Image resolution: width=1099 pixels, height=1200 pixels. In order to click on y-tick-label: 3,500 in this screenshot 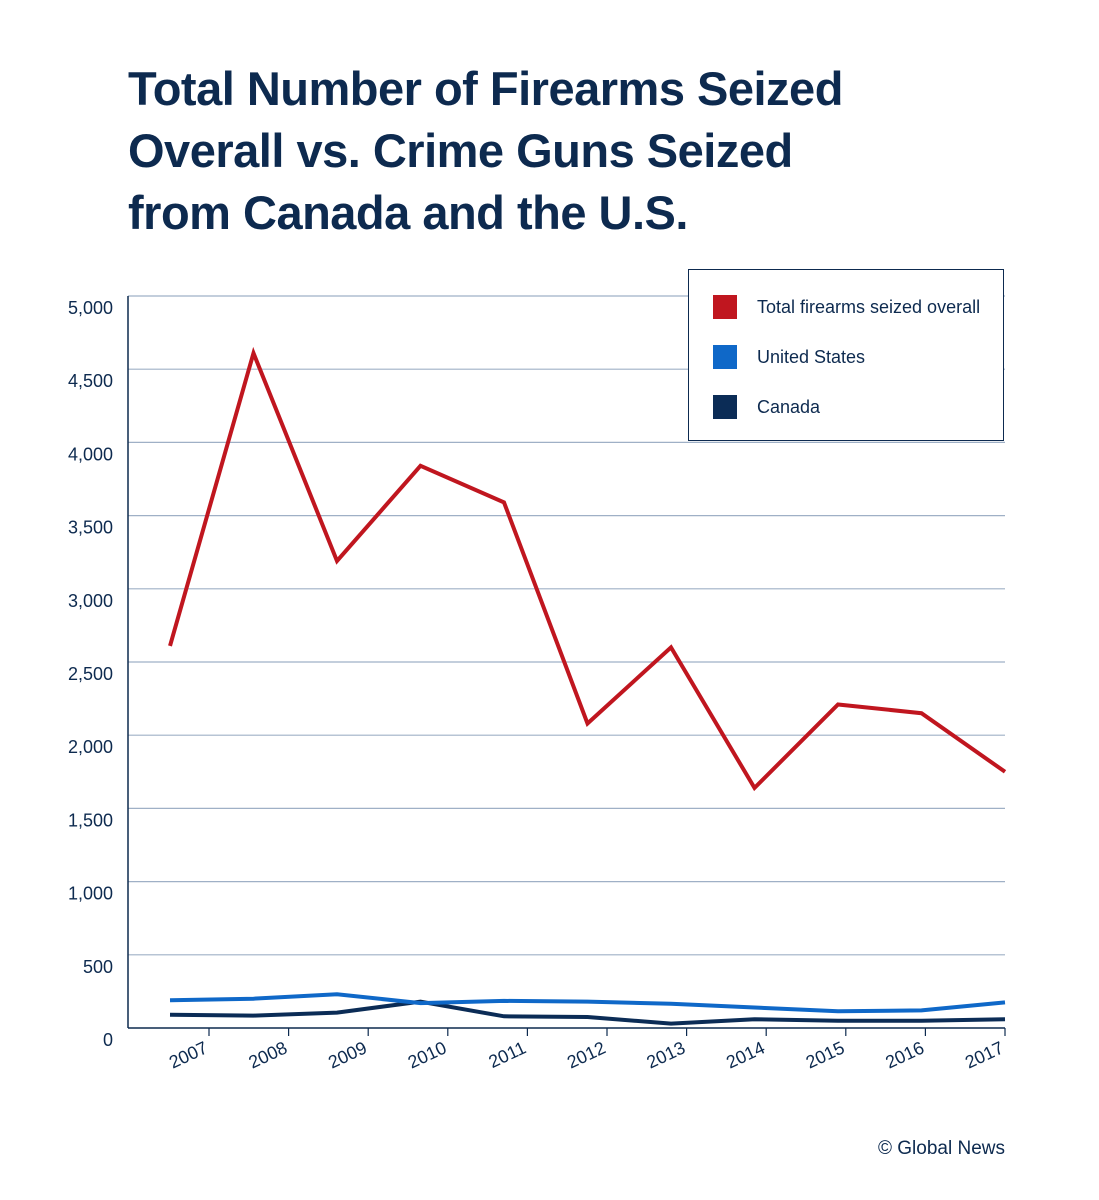, I will do `click(90, 528)`.